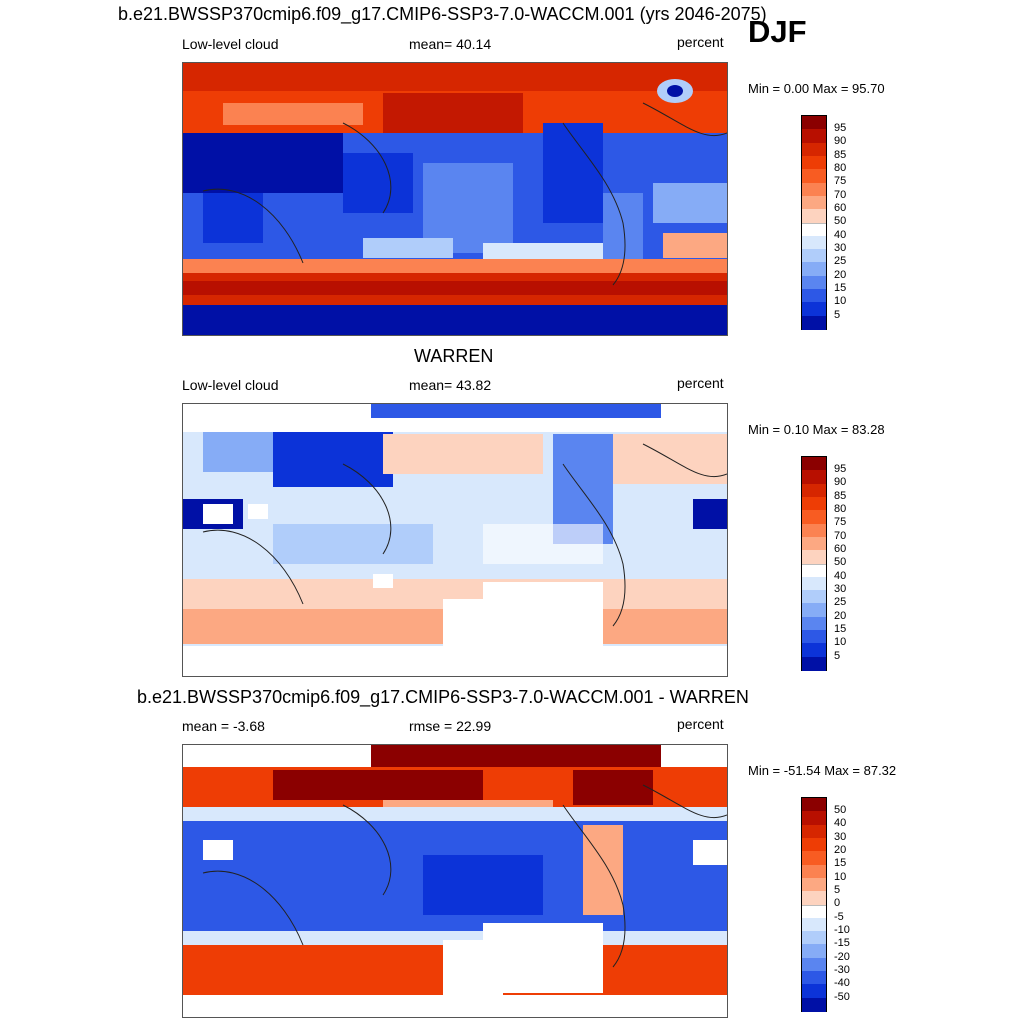  Describe the element at coordinates (839, 917) in the screenshot. I see `colorbar-tick-label: -5` at that location.